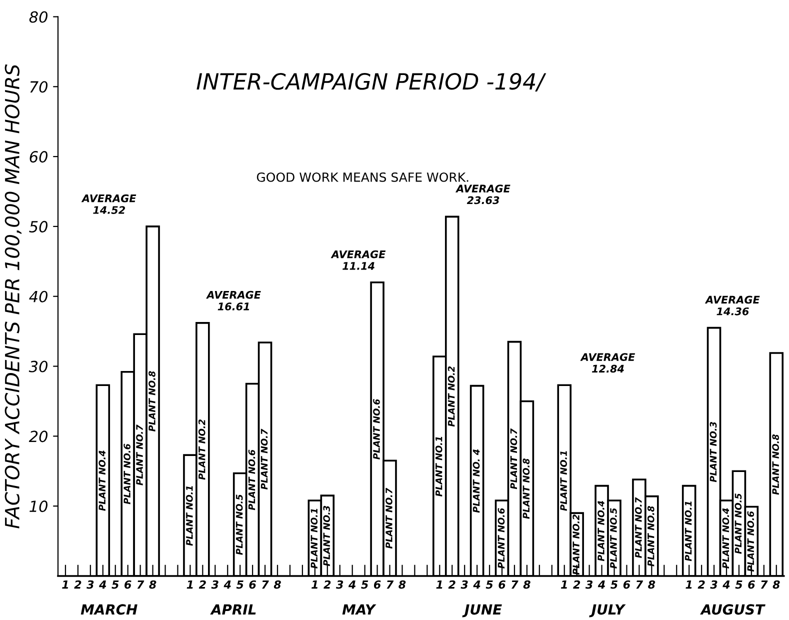 The image size is (789, 620). I want to click on text: APRIL, so click(233, 609).